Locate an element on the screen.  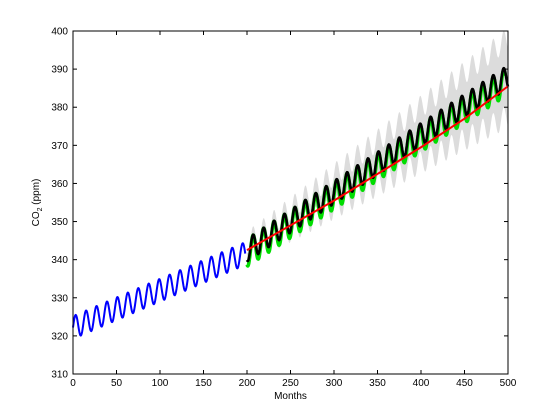
y-tick-label: 400 is located at coordinates (59, 32).